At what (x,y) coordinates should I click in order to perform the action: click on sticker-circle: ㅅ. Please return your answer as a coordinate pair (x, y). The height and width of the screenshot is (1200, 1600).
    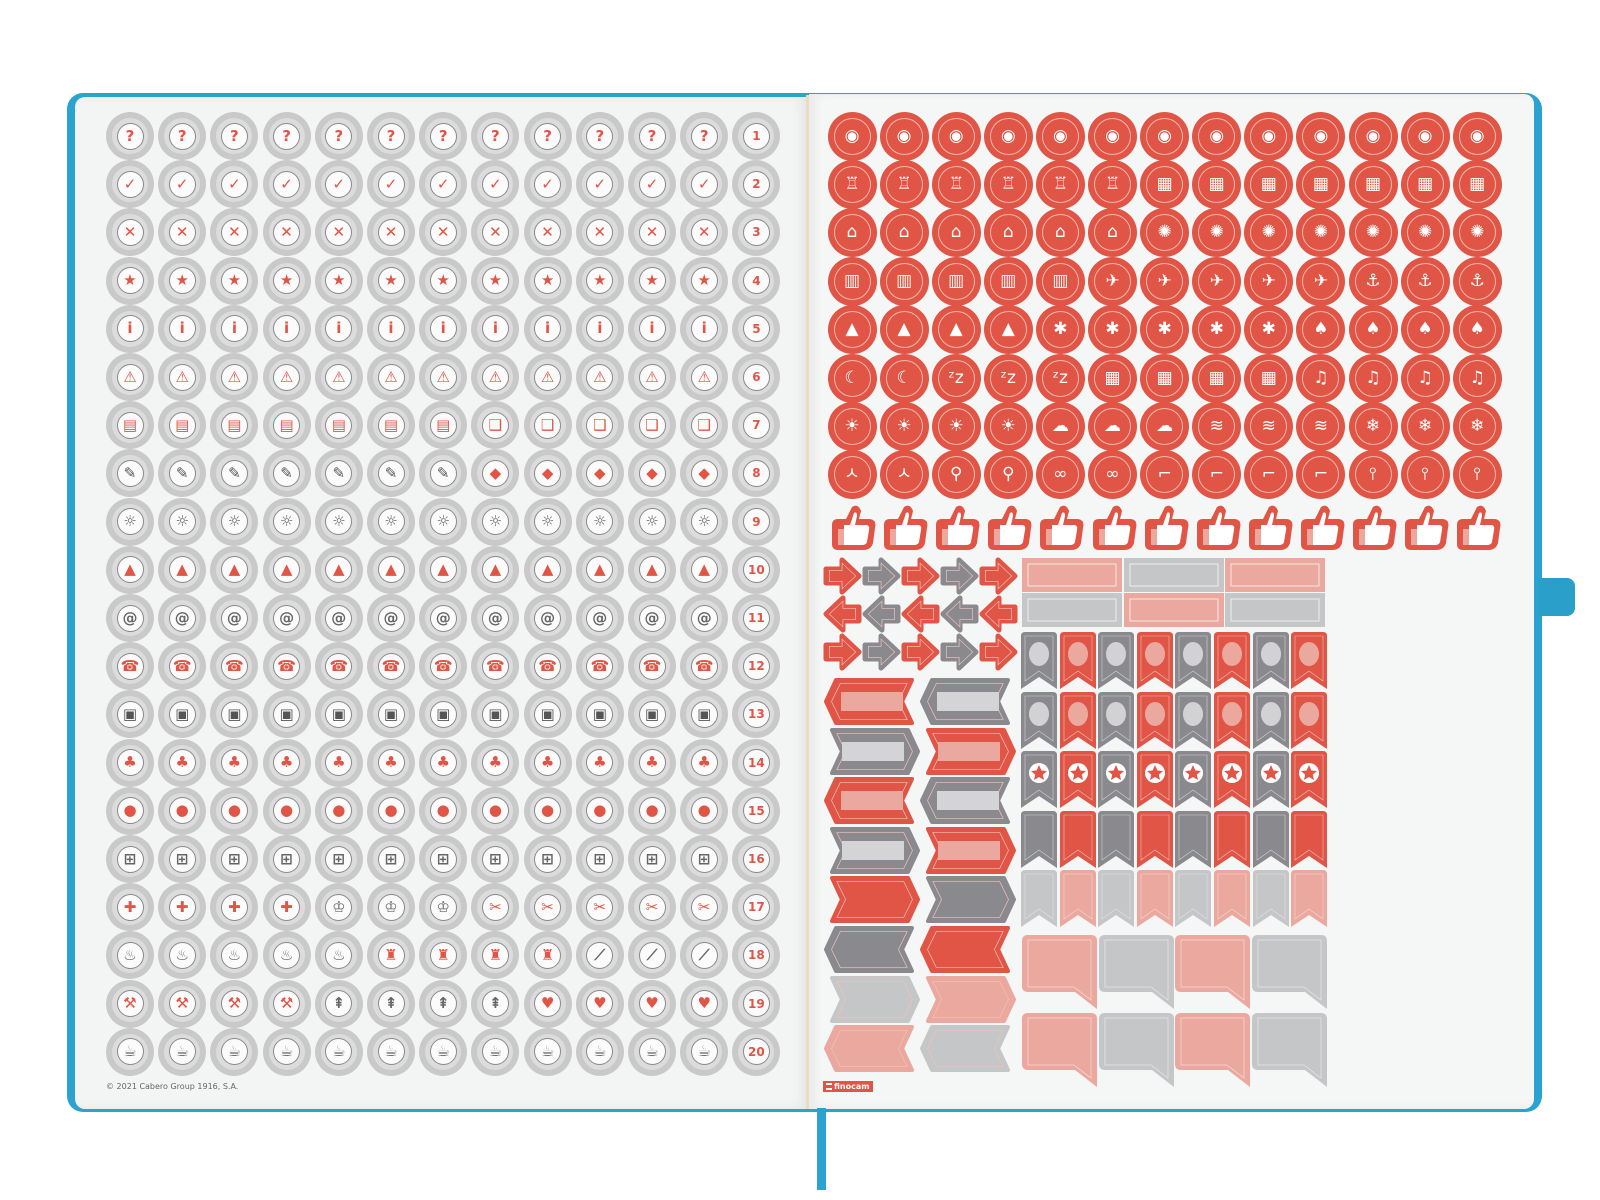
    Looking at the image, I should click on (904, 475).